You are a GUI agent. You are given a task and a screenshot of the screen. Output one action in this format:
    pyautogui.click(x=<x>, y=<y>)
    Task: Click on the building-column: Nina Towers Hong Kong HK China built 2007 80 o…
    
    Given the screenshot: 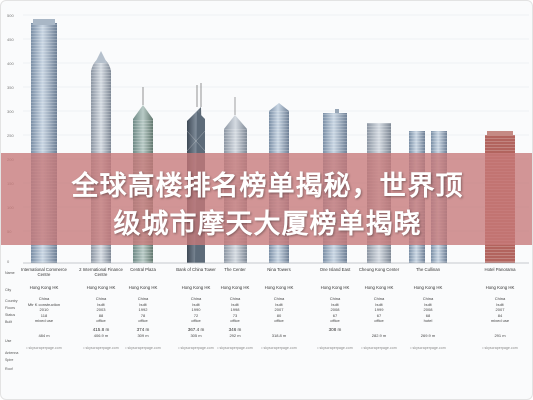 What is the action you would take?
    pyautogui.click(x=279, y=309)
    